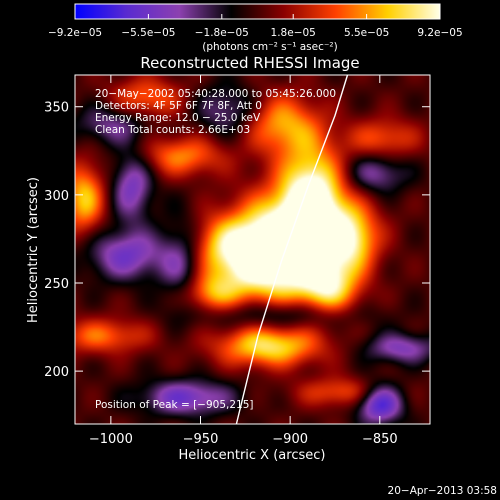 This screenshot has width=500, height=500. Describe the element at coordinates (222, 33) in the screenshot. I see `colorbar-tick-label: −1.8e−05` at that location.